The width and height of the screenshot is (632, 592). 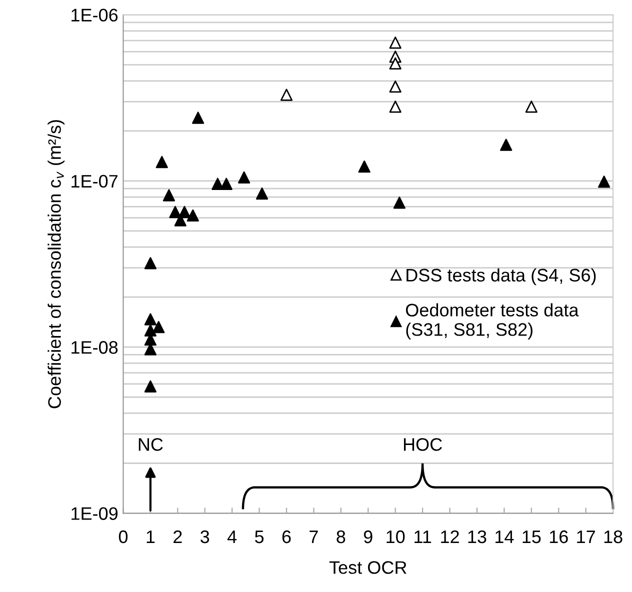 I want to click on y-axis-title: Coefficient of consolidation c$_{v}$ (m²/s), so click(x=56, y=264).